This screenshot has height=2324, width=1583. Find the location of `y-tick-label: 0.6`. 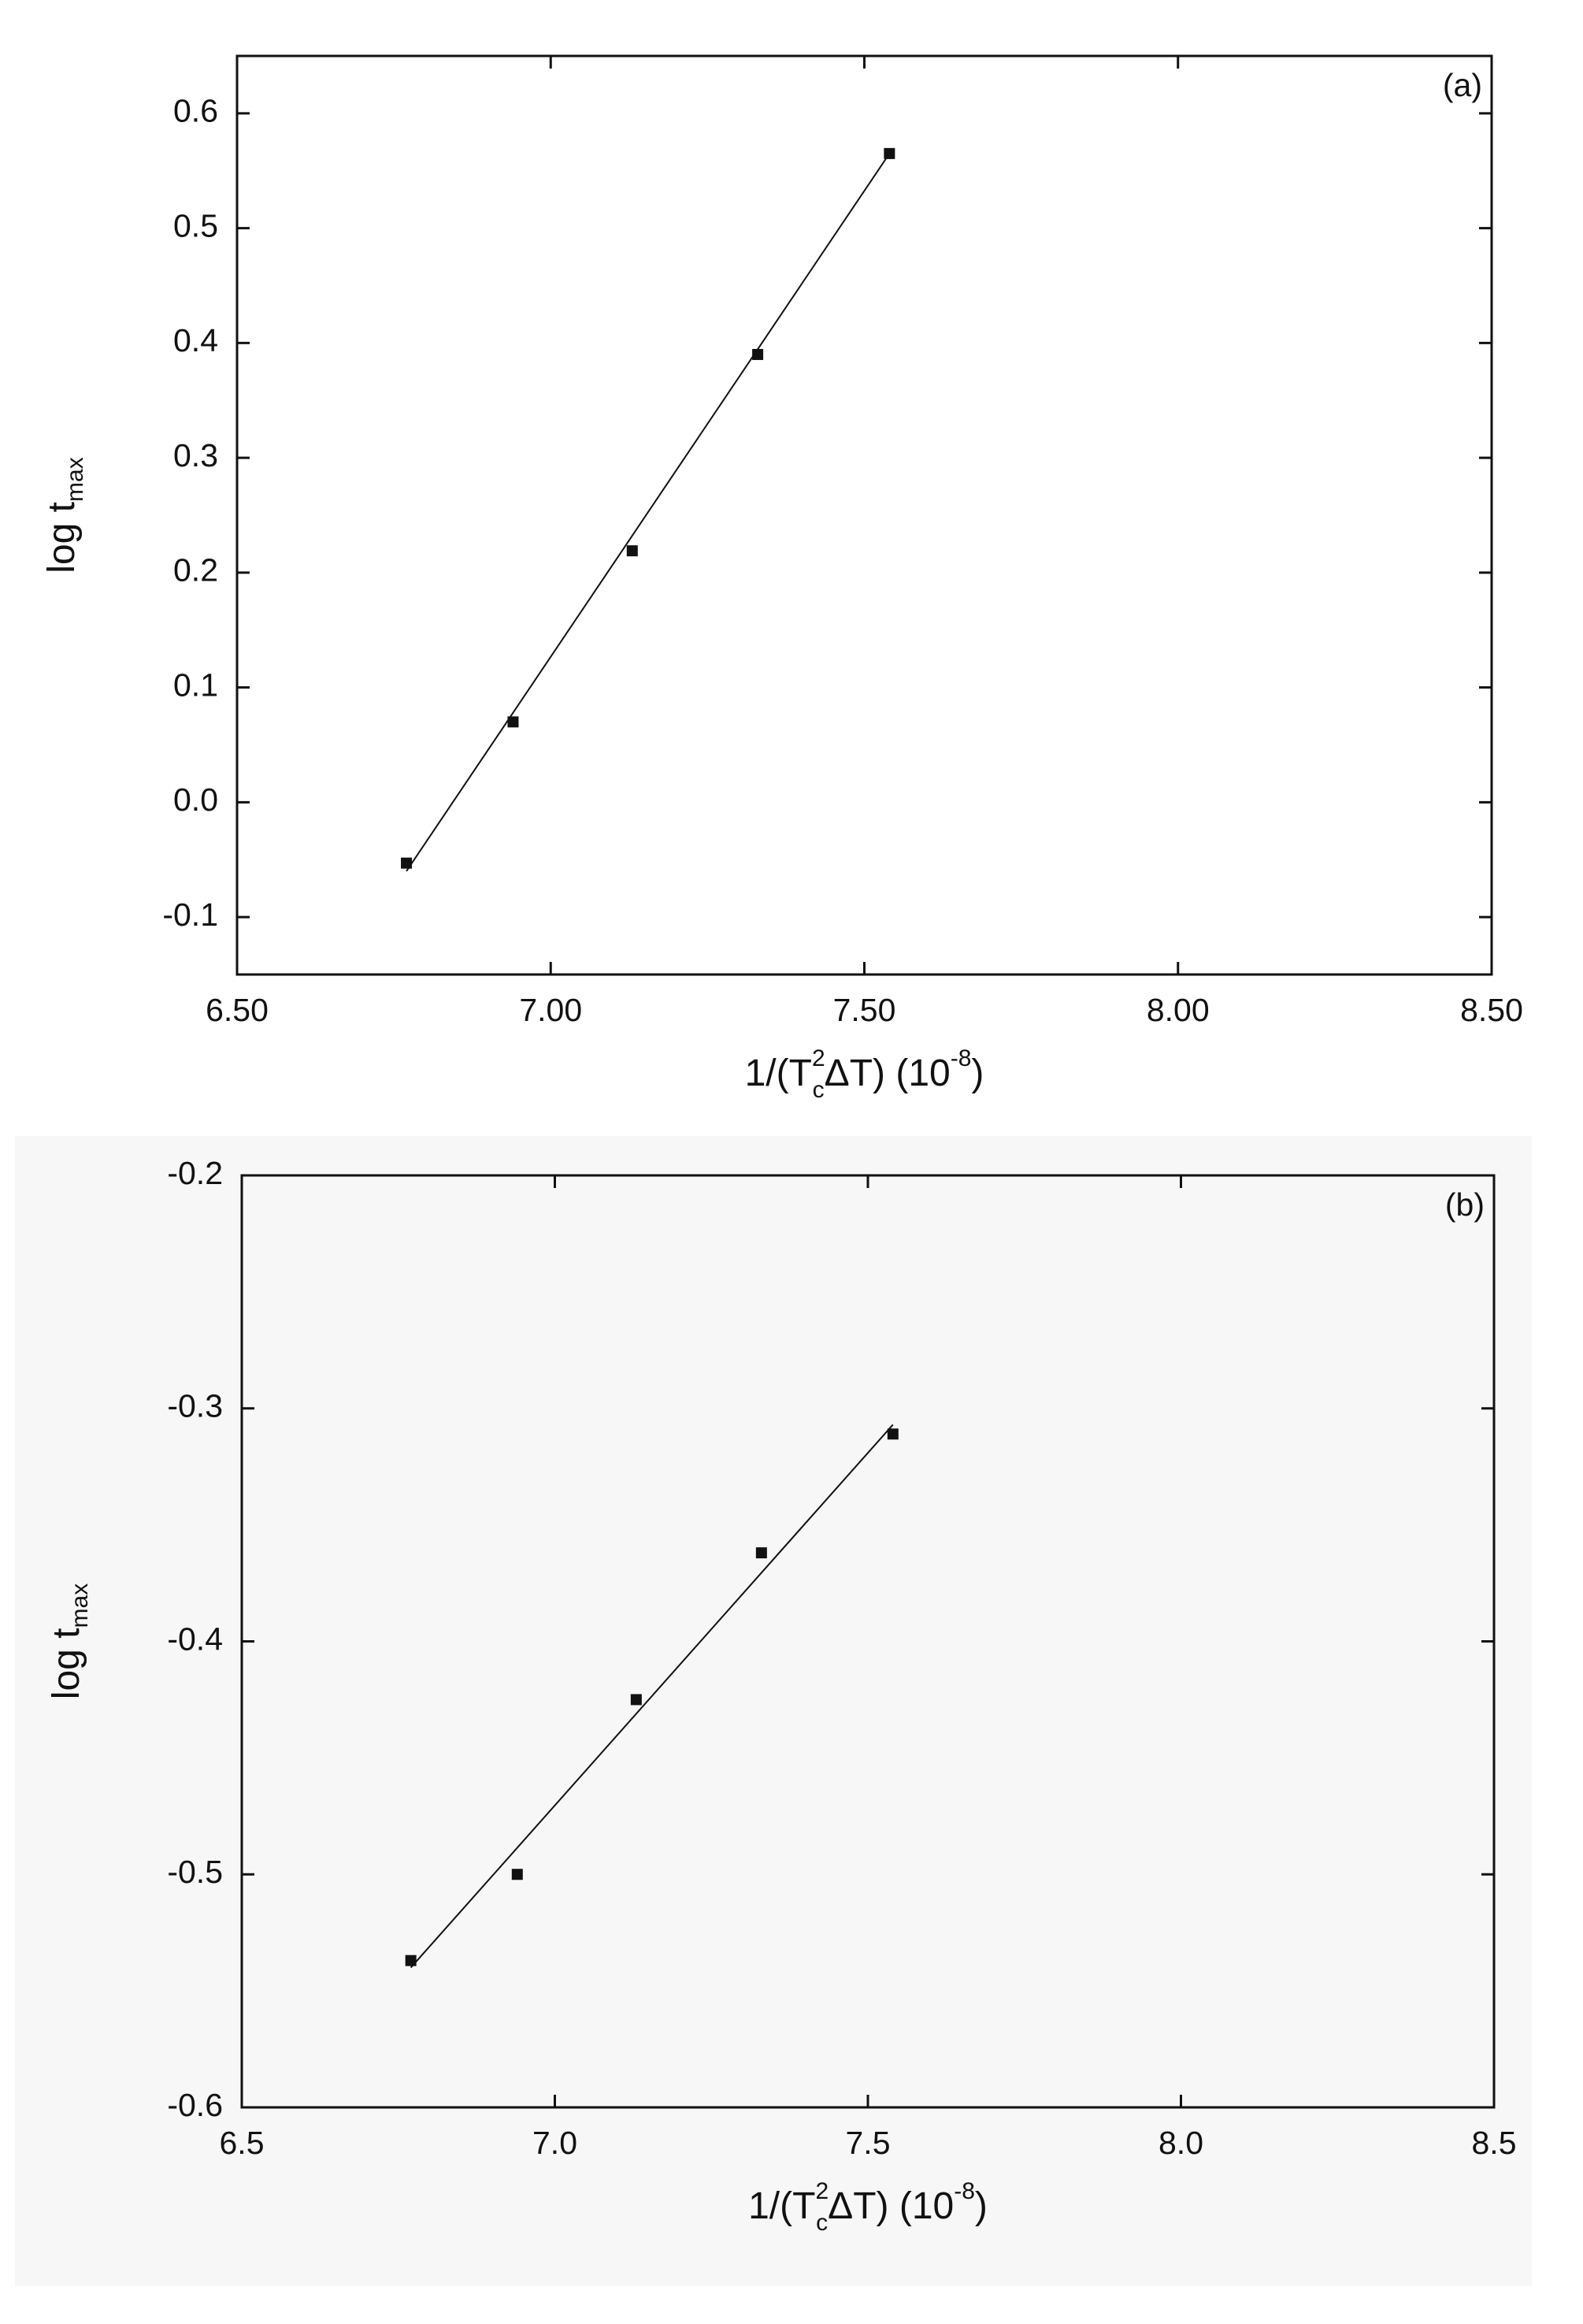

y-tick-label: 0.6 is located at coordinates (196, 111).